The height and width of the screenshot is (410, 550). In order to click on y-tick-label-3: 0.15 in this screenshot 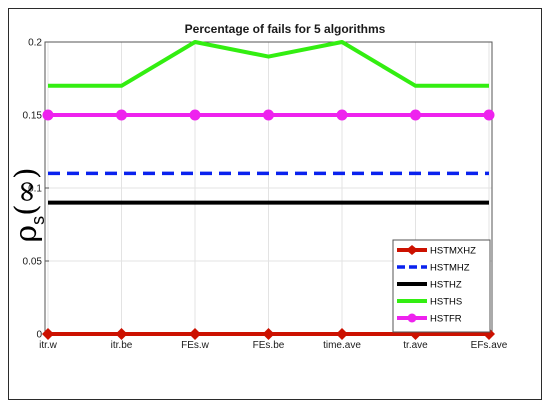, I will do `click(33, 116)`.